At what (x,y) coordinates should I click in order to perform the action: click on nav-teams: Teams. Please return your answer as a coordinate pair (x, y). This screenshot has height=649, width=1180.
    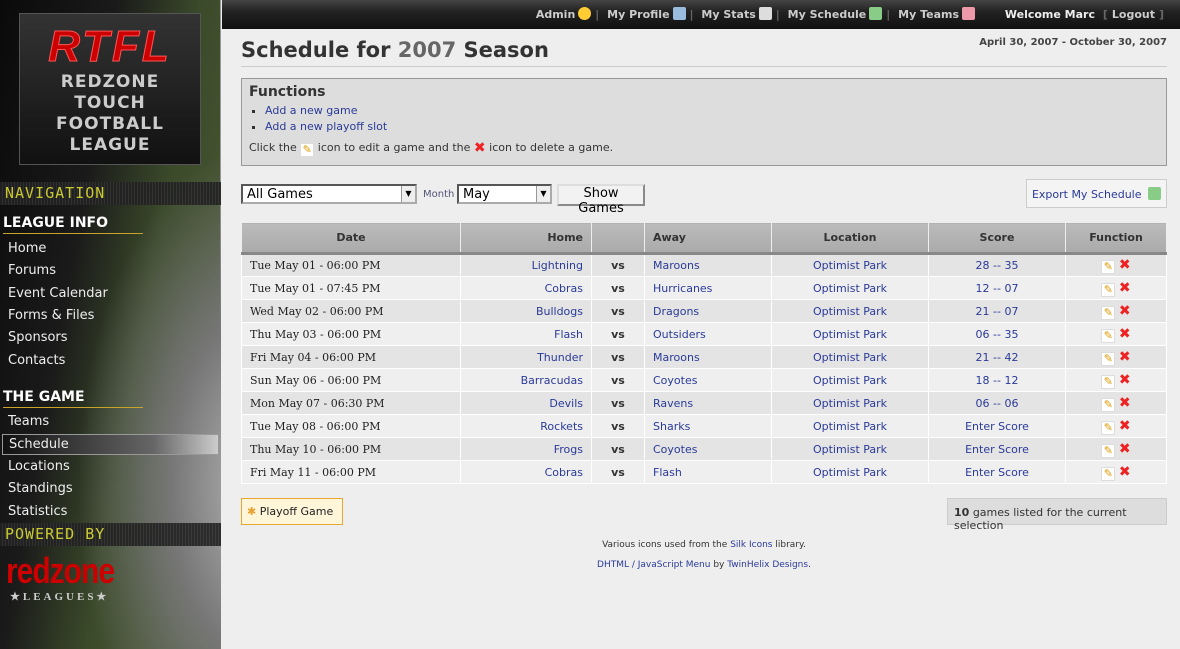
    Looking at the image, I should click on (29, 421).